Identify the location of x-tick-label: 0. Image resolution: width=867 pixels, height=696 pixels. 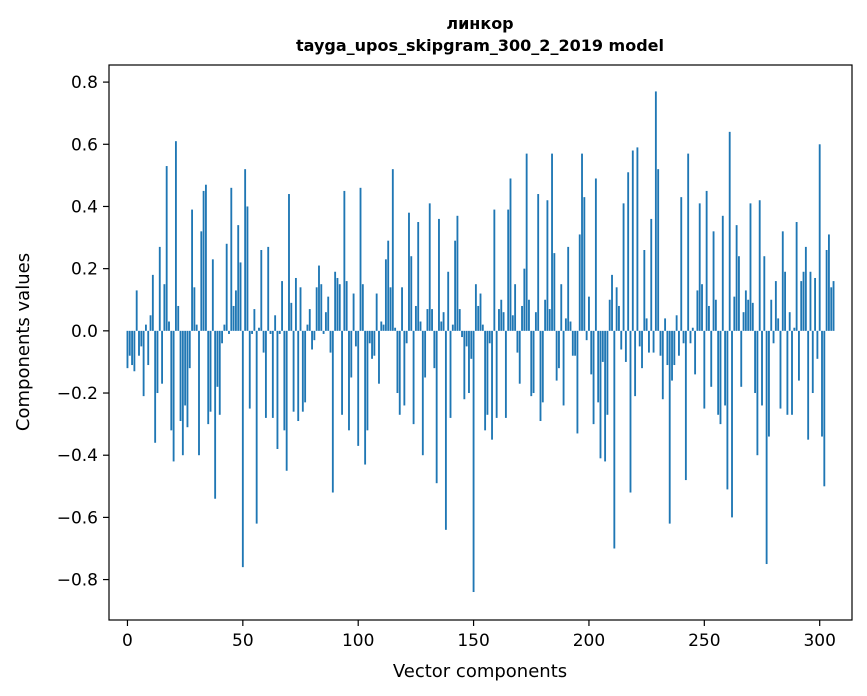
(127, 641).